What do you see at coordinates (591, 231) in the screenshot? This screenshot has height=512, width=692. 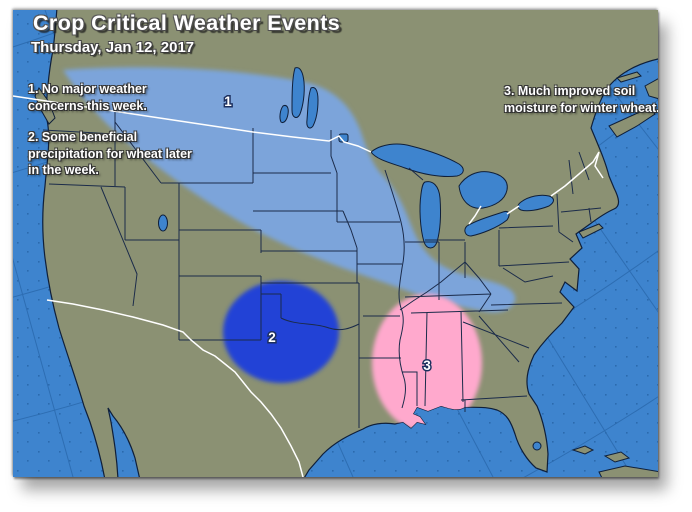 I see `long-island` at bounding box center [591, 231].